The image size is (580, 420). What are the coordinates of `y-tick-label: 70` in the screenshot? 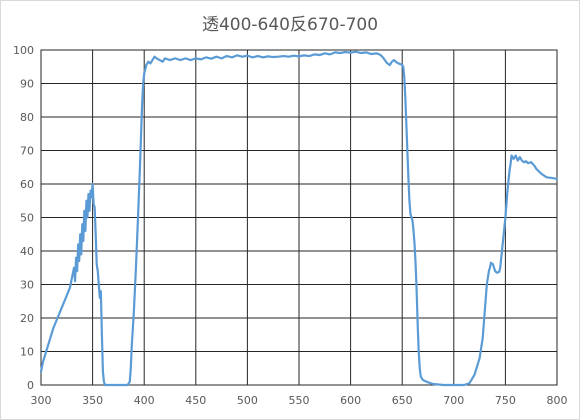 It's located at (27, 151).